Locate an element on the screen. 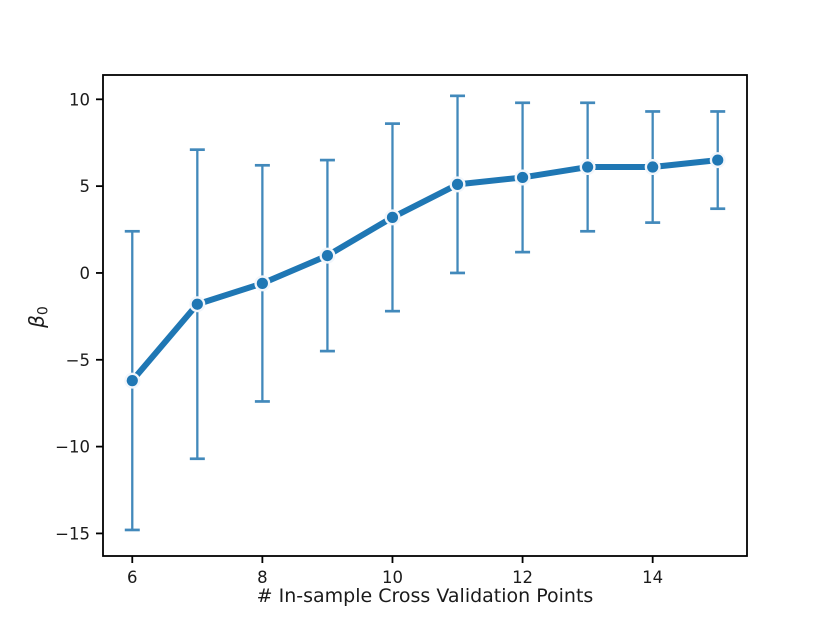 The image size is (830, 623). y-tick-label: 0 is located at coordinates (85, 273).